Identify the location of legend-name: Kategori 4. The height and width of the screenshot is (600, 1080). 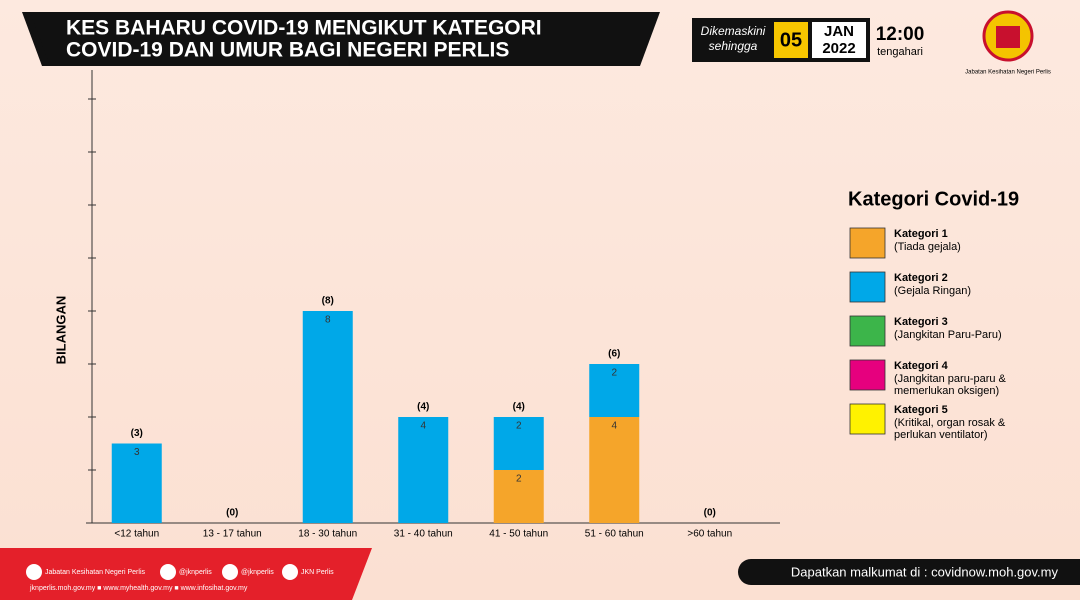
(921, 366).